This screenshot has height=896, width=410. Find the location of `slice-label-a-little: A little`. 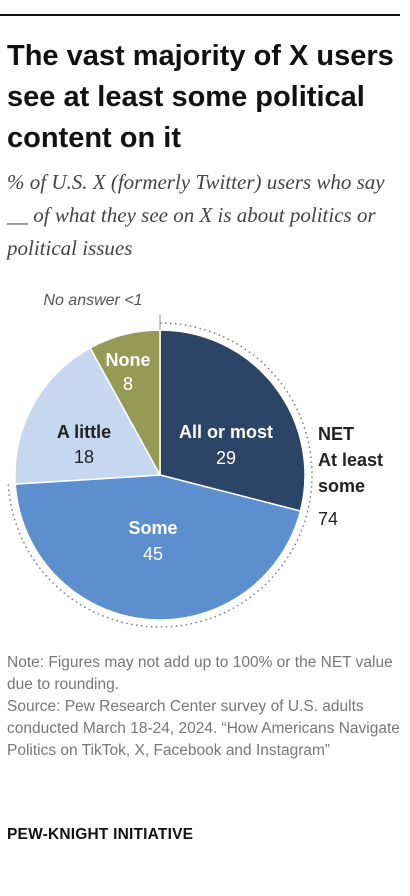

slice-label-a-little: A little is located at coordinates (84, 432).